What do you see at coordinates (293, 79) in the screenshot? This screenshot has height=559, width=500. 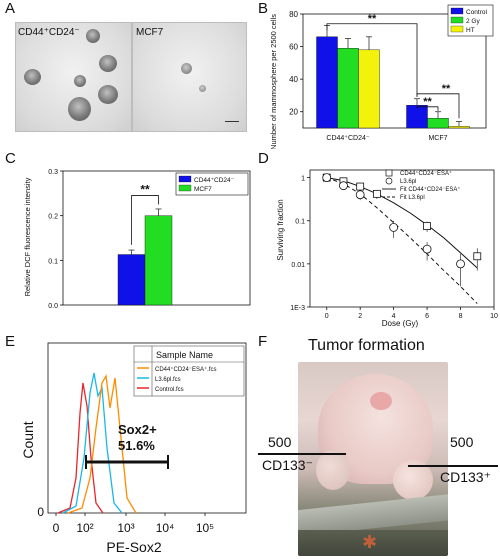 I see `b-ytick-label: 40` at bounding box center [293, 79].